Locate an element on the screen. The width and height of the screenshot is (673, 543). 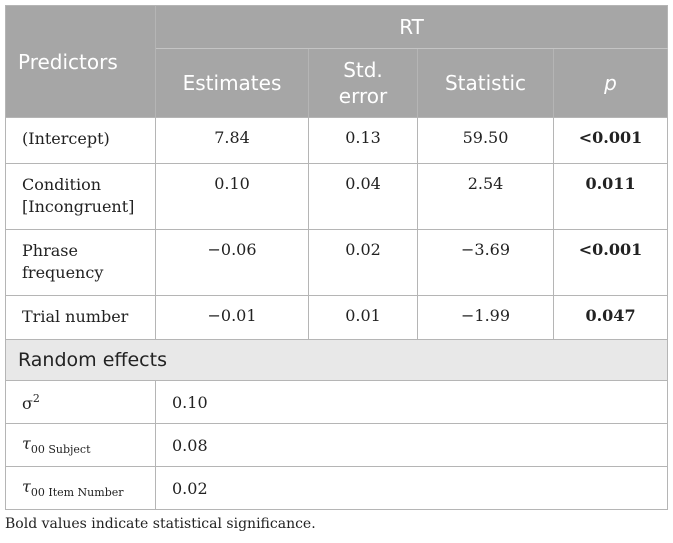
statistic-header: Statistic is located at coordinates (485, 83).